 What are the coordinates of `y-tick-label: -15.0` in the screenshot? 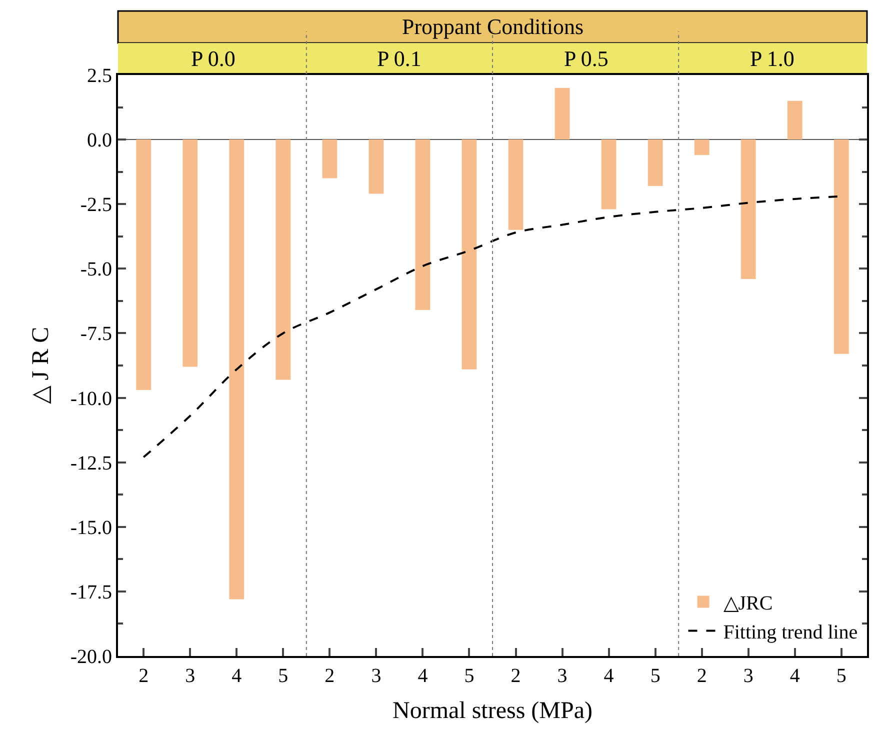 It's located at (91, 527).